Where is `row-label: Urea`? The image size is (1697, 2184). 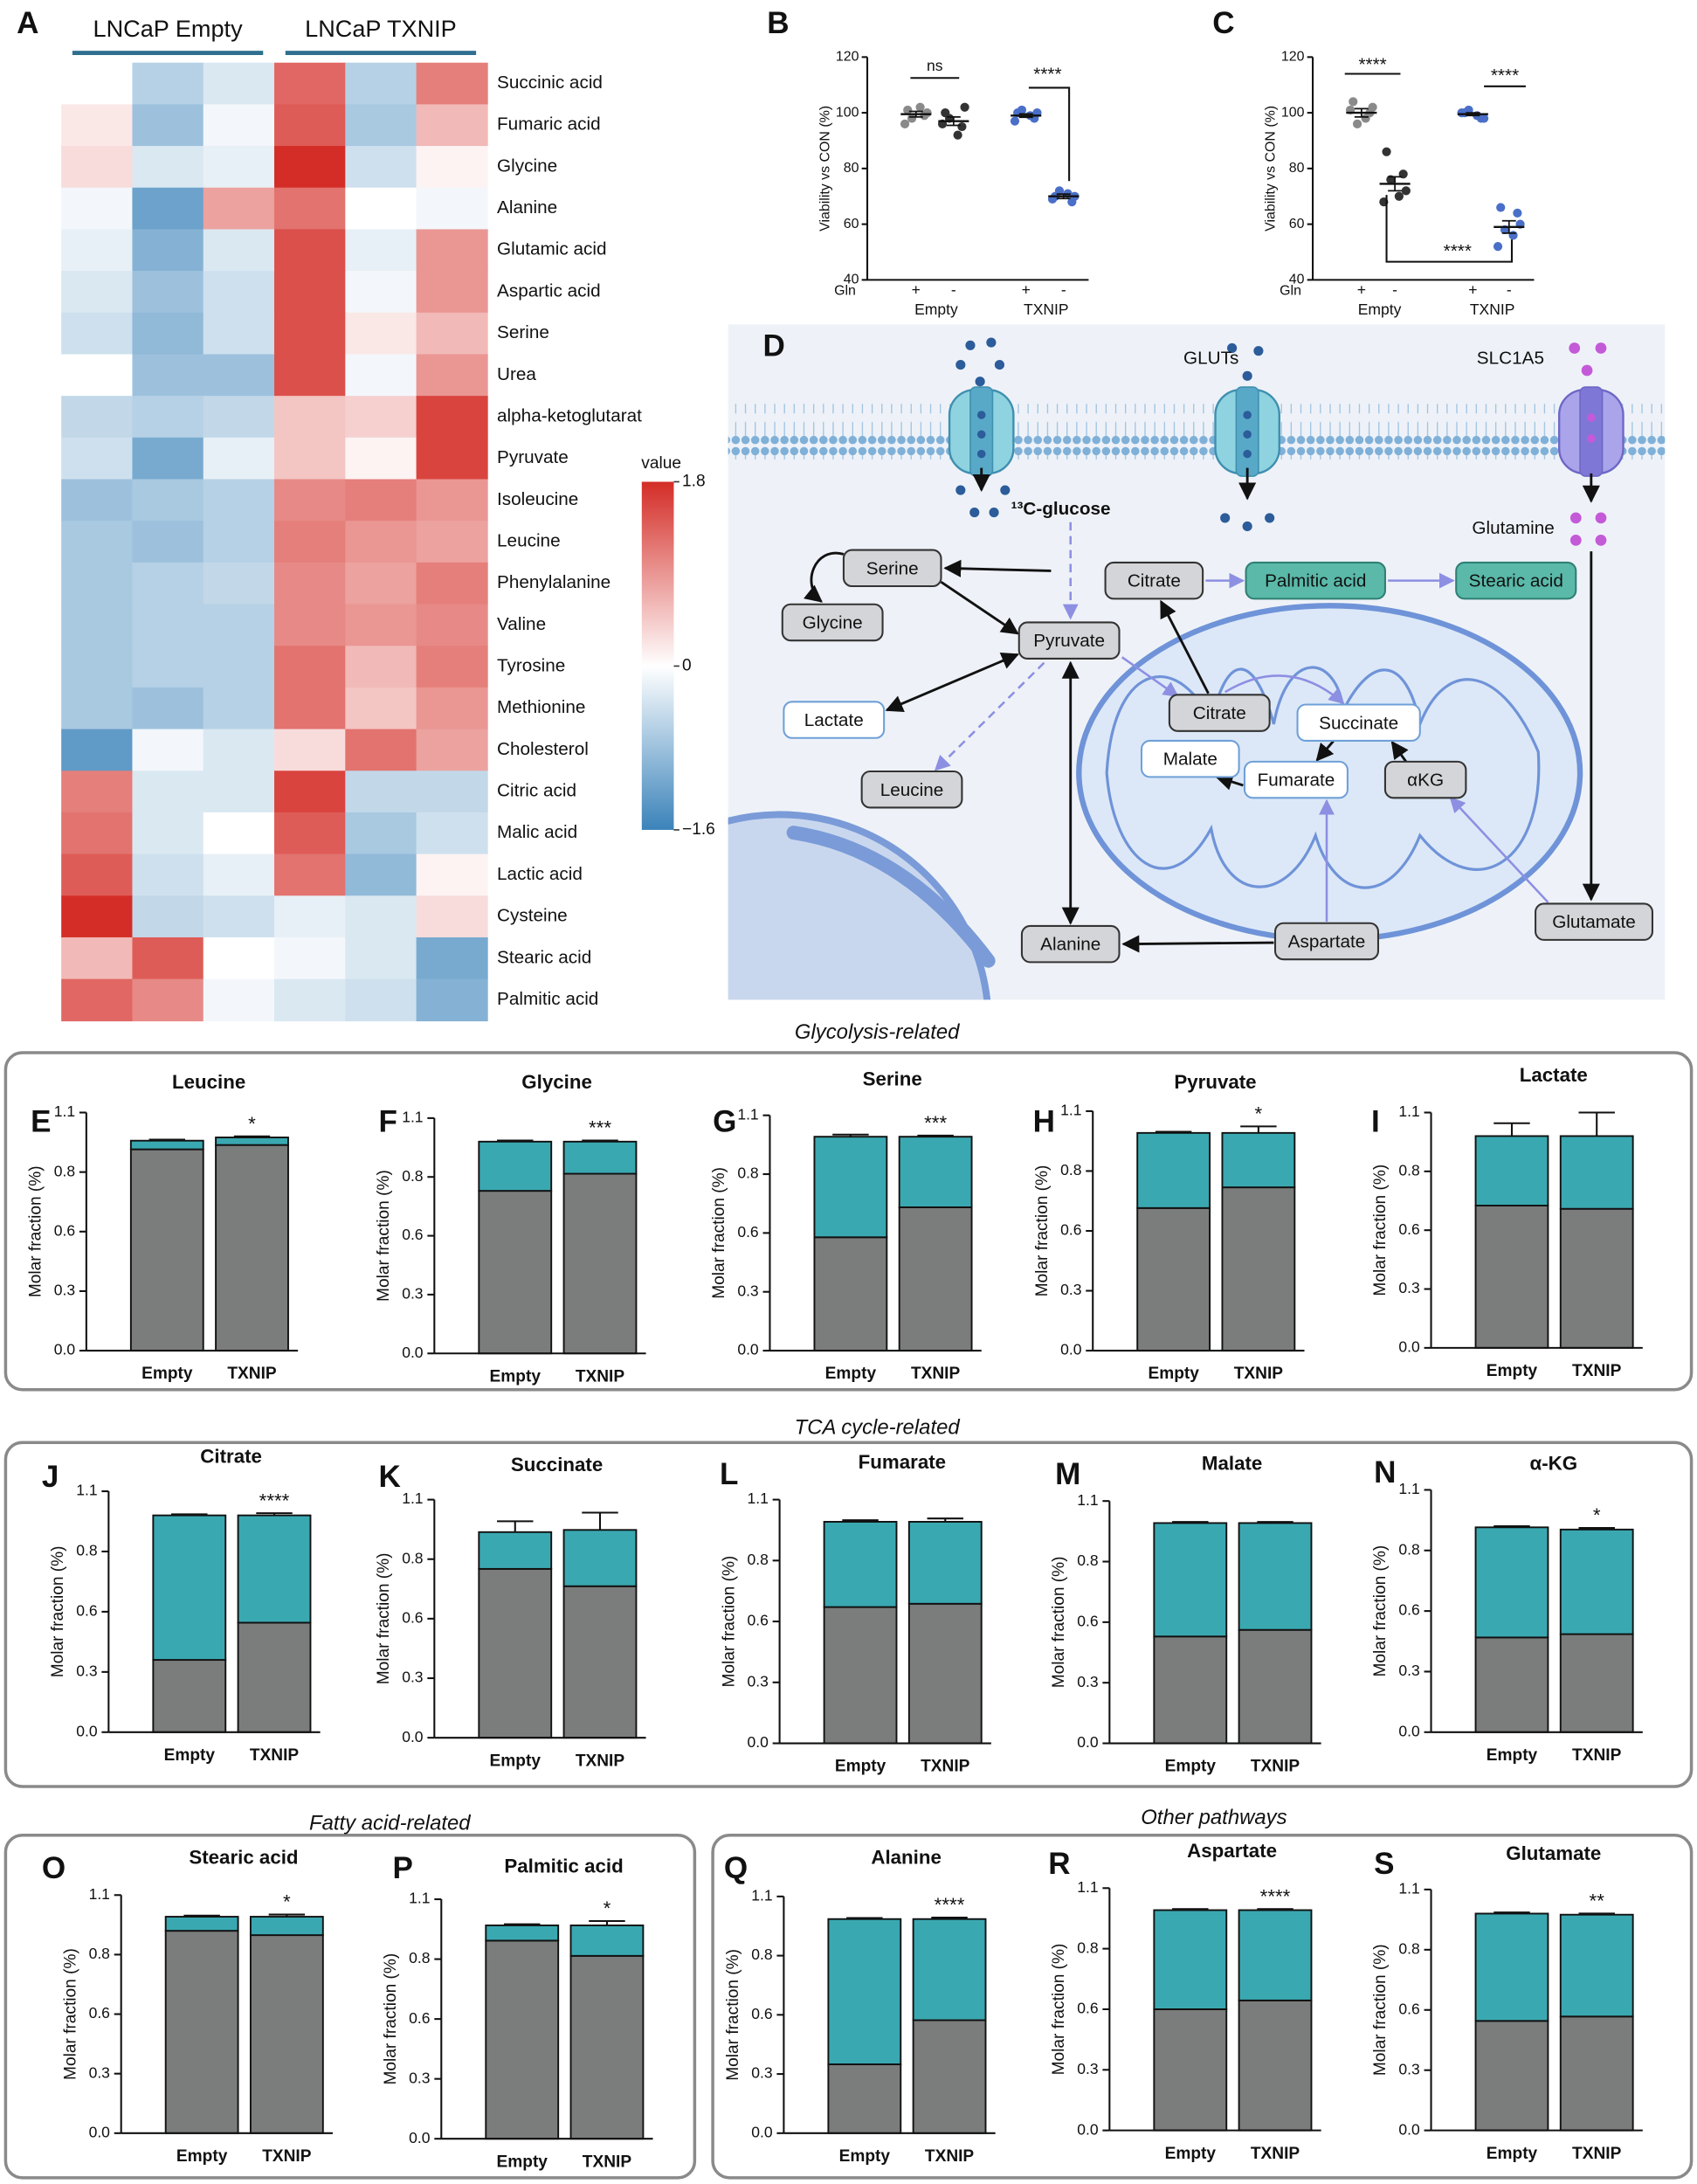 row-label: Urea is located at coordinates (516, 374).